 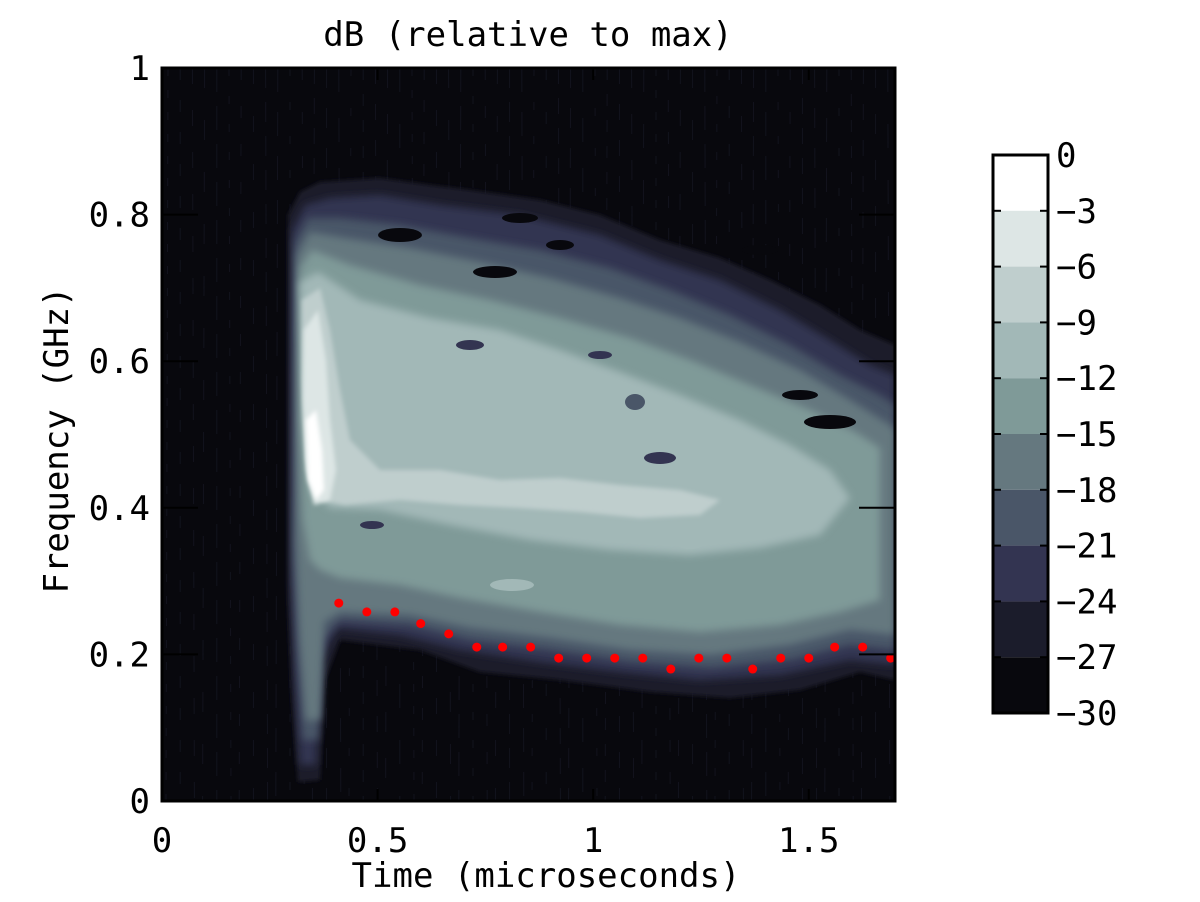 I want to click on y-tick-label: 0.8, so click(x=119, y=216).